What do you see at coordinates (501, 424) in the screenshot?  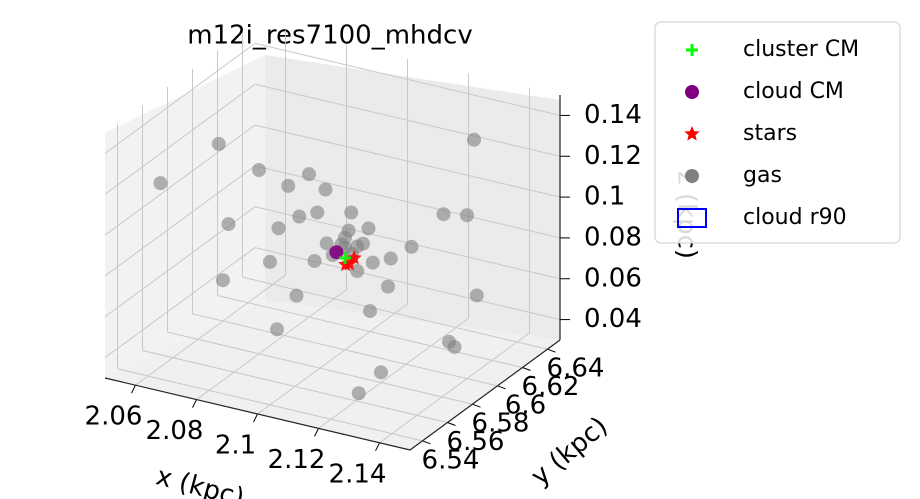 I see `y-tick-label: 6.58` at bounding box center [501, 424].